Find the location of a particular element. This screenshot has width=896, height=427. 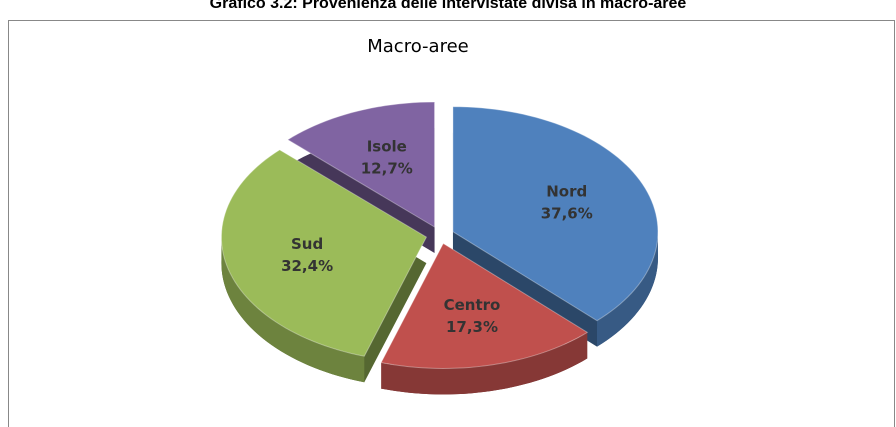

slice-value-label: 37,6% is located at coordinates (567, 214).